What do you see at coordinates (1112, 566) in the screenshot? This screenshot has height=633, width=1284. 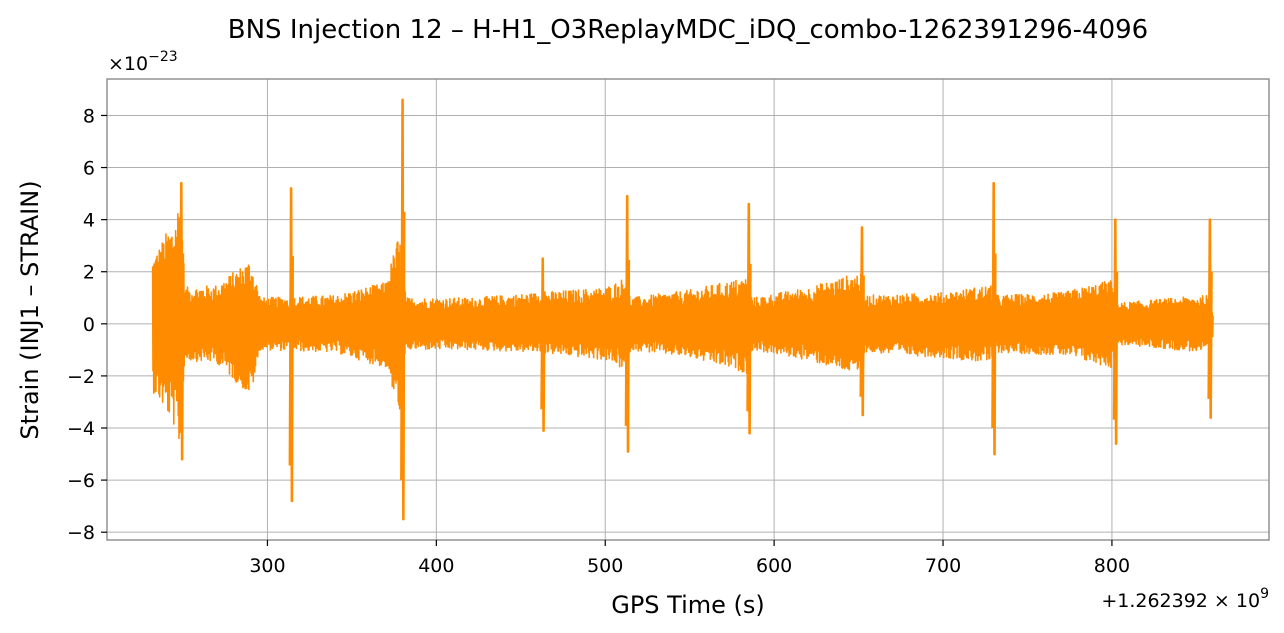 I see `x-tick-label: 800` at bounding box center [1112, 566].